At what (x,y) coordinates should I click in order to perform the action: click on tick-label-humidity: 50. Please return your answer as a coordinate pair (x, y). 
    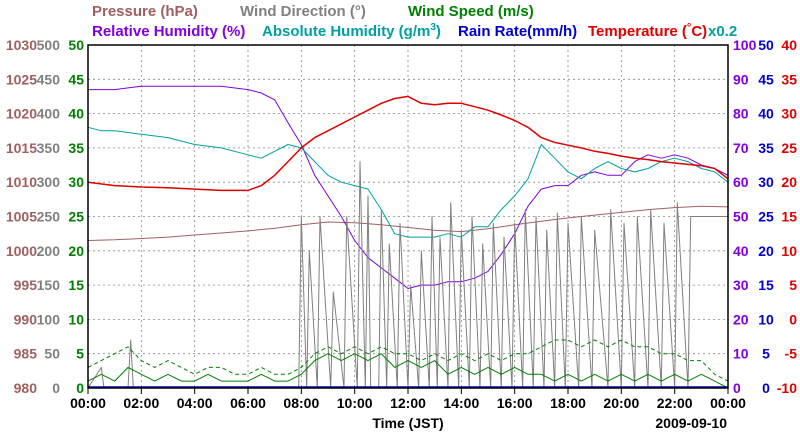
    Looking at the image, I should click on (741, 217).